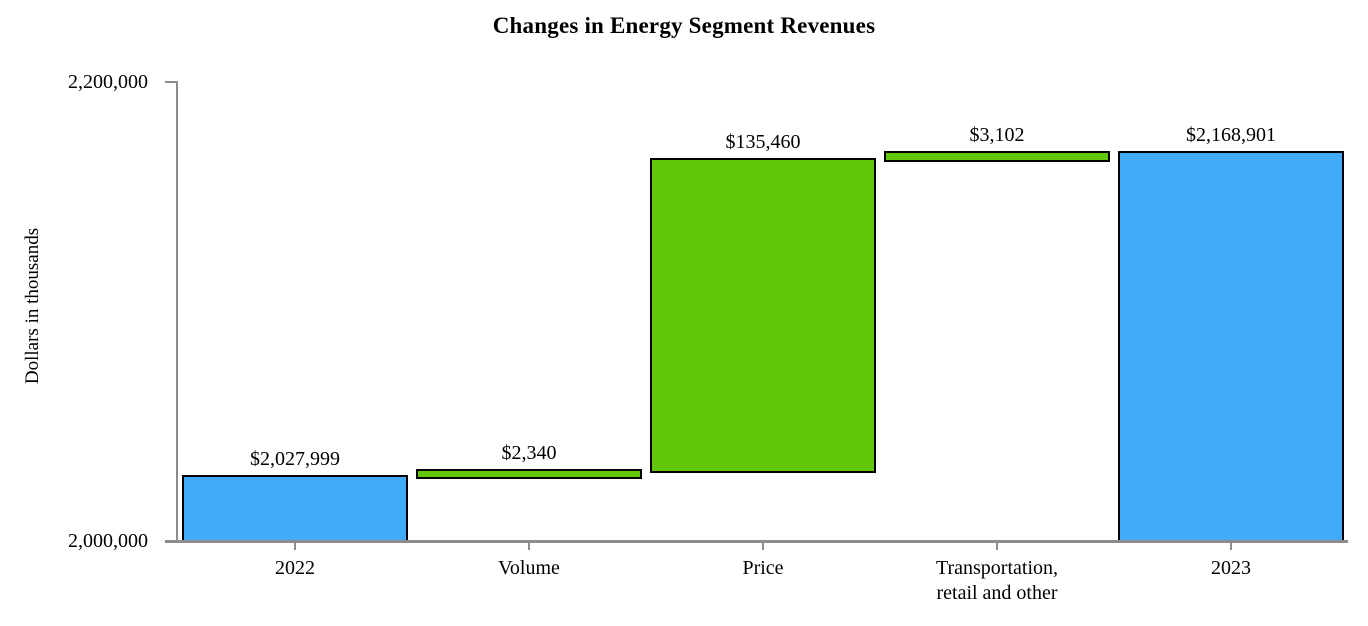 The width and height of the screenshot is (1368, 626). I want to click on bar-price, so click(763, 316).